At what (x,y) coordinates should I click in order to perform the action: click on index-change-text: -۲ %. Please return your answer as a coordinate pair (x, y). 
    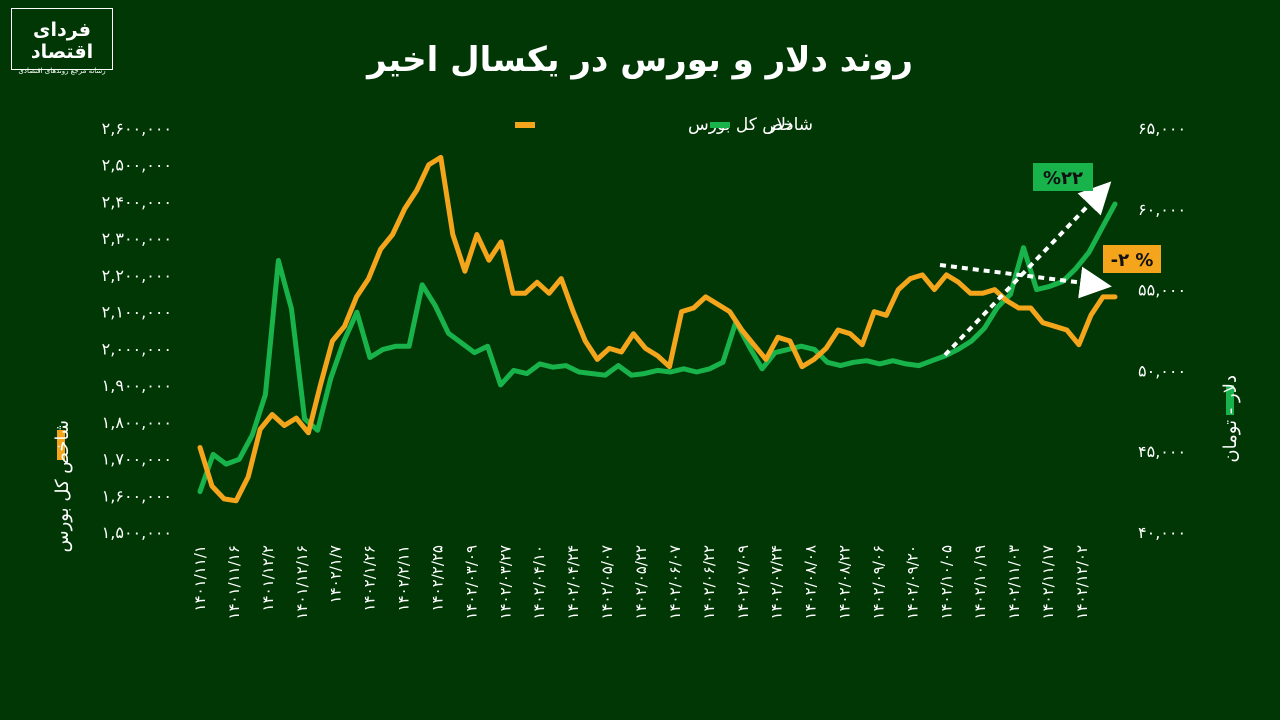
    Looking at the image, I should click on (1132, 260).